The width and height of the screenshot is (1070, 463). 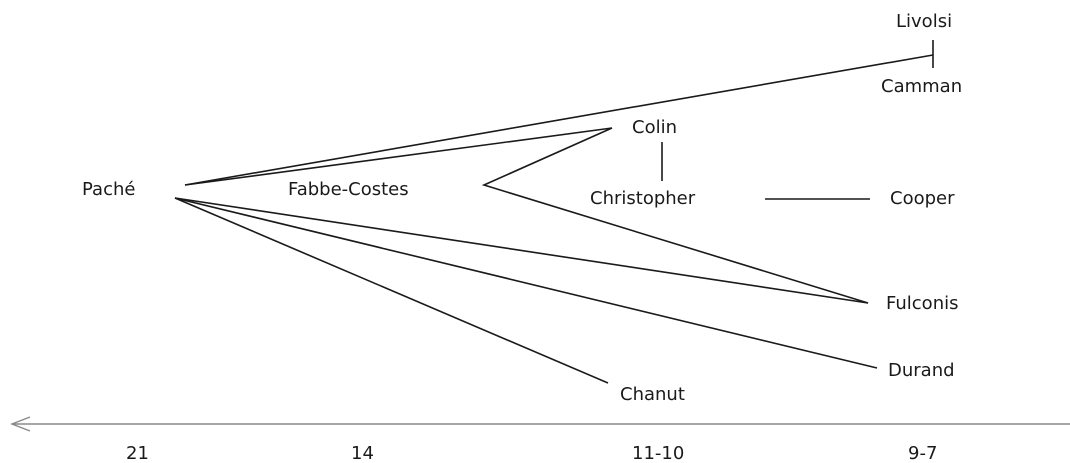 I want to click on timeline-tick-11-10: 11-10, so click(x=658, y=453).